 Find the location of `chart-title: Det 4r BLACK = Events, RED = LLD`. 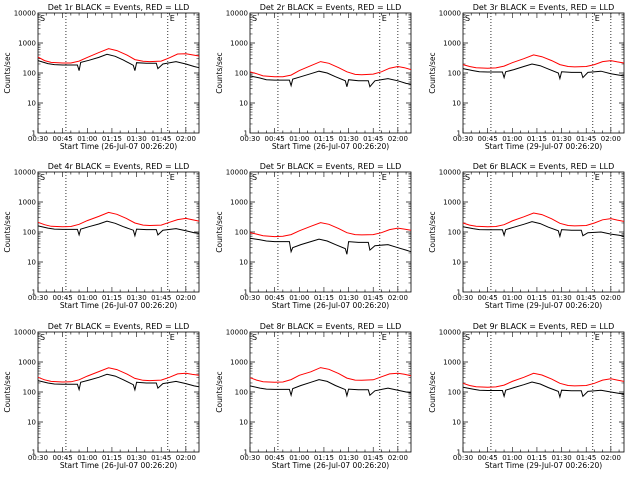

chart-title: Det 4r BLACK = Events, RED = LLD is located at coordinates (119, 166).